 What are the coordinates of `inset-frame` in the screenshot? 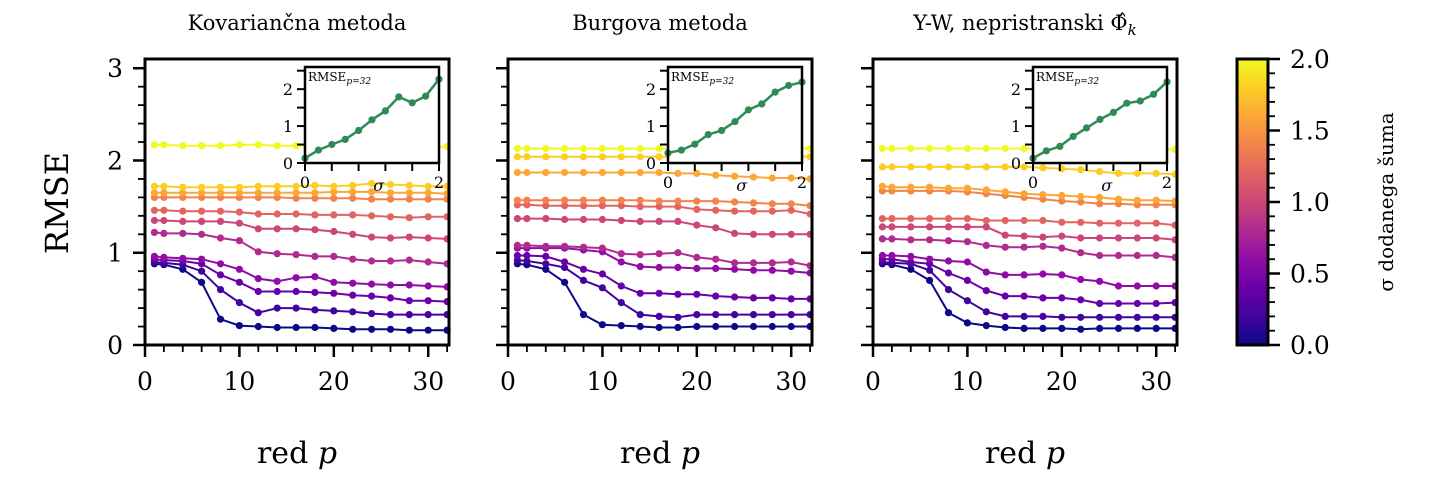 It's located at (735, 115).